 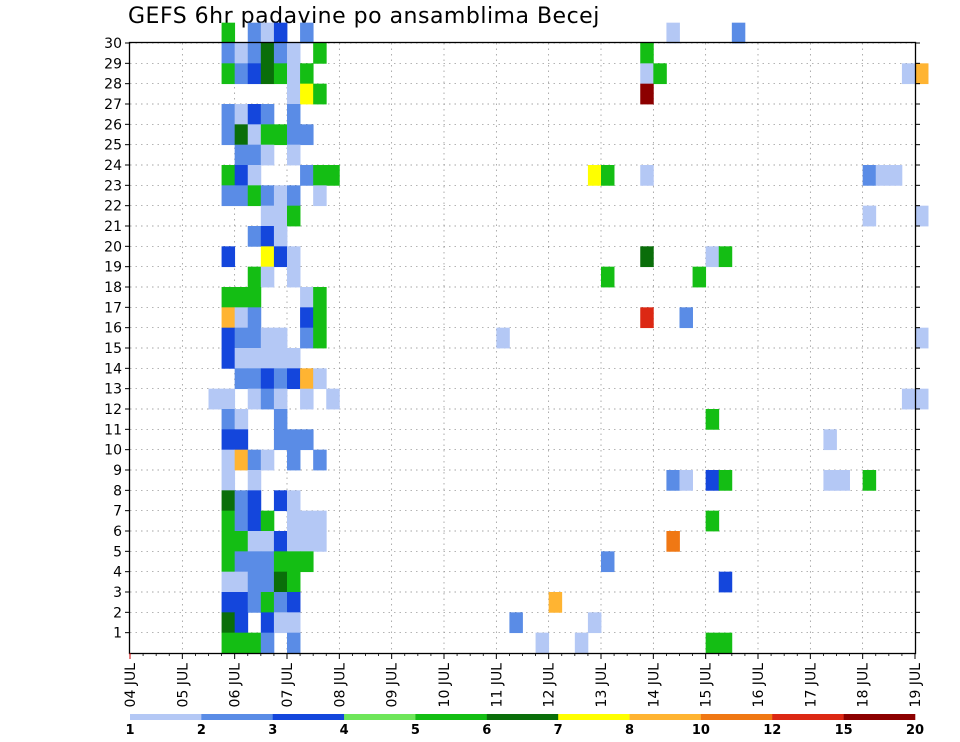 I want to click on x-tick-label: 08 JUL, so click(x=340, y=685).